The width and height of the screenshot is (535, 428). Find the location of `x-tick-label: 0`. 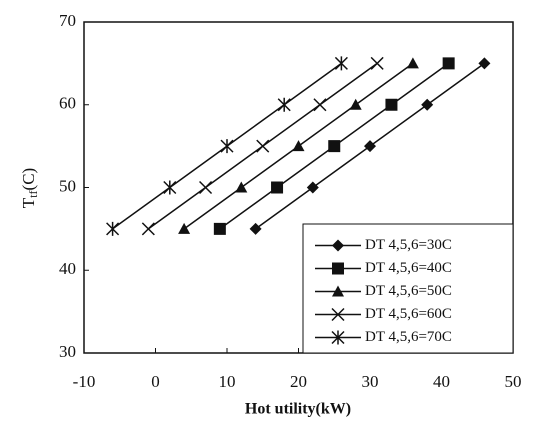

x-tick-label: 0 is located at coordinates (155, 381).